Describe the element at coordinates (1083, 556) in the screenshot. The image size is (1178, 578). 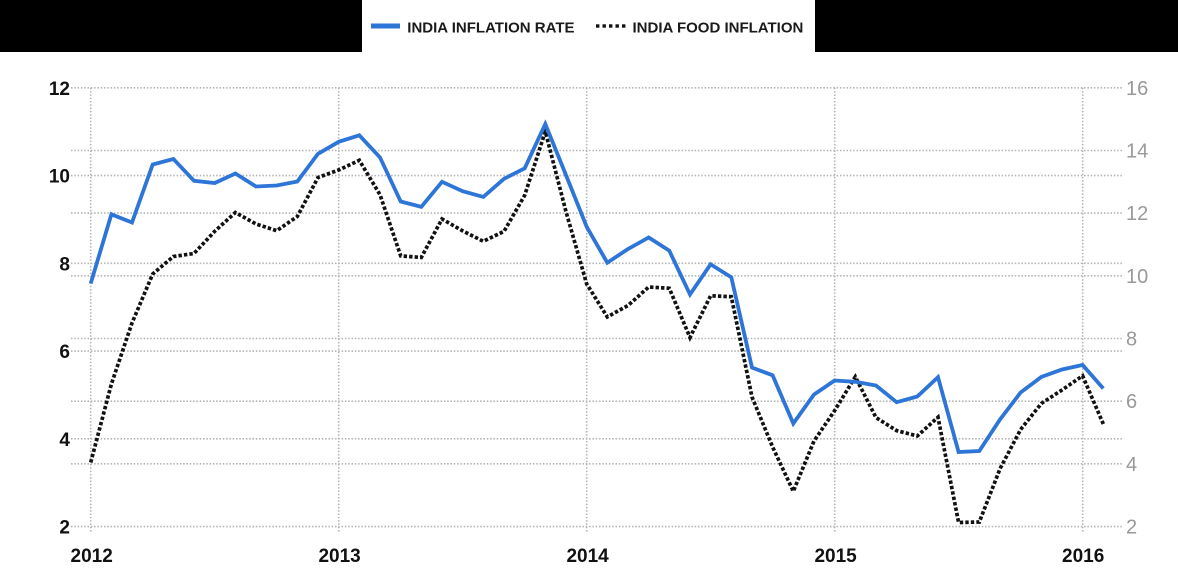
I see `svg-text: 2016` at that location.